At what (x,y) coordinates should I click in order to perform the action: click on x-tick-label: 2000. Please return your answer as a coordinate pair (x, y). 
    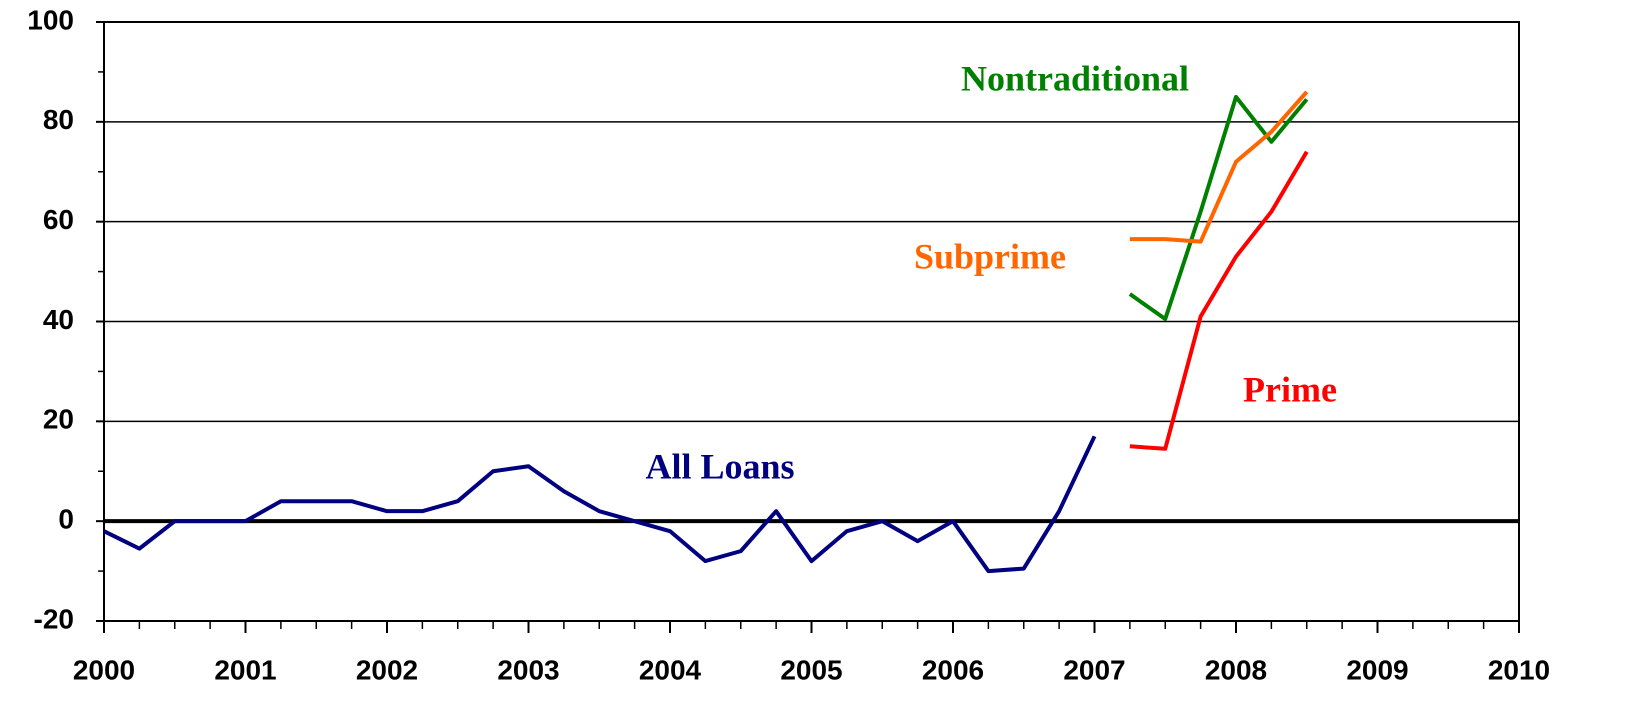
    Looking at the image, I should click on (104, 669).